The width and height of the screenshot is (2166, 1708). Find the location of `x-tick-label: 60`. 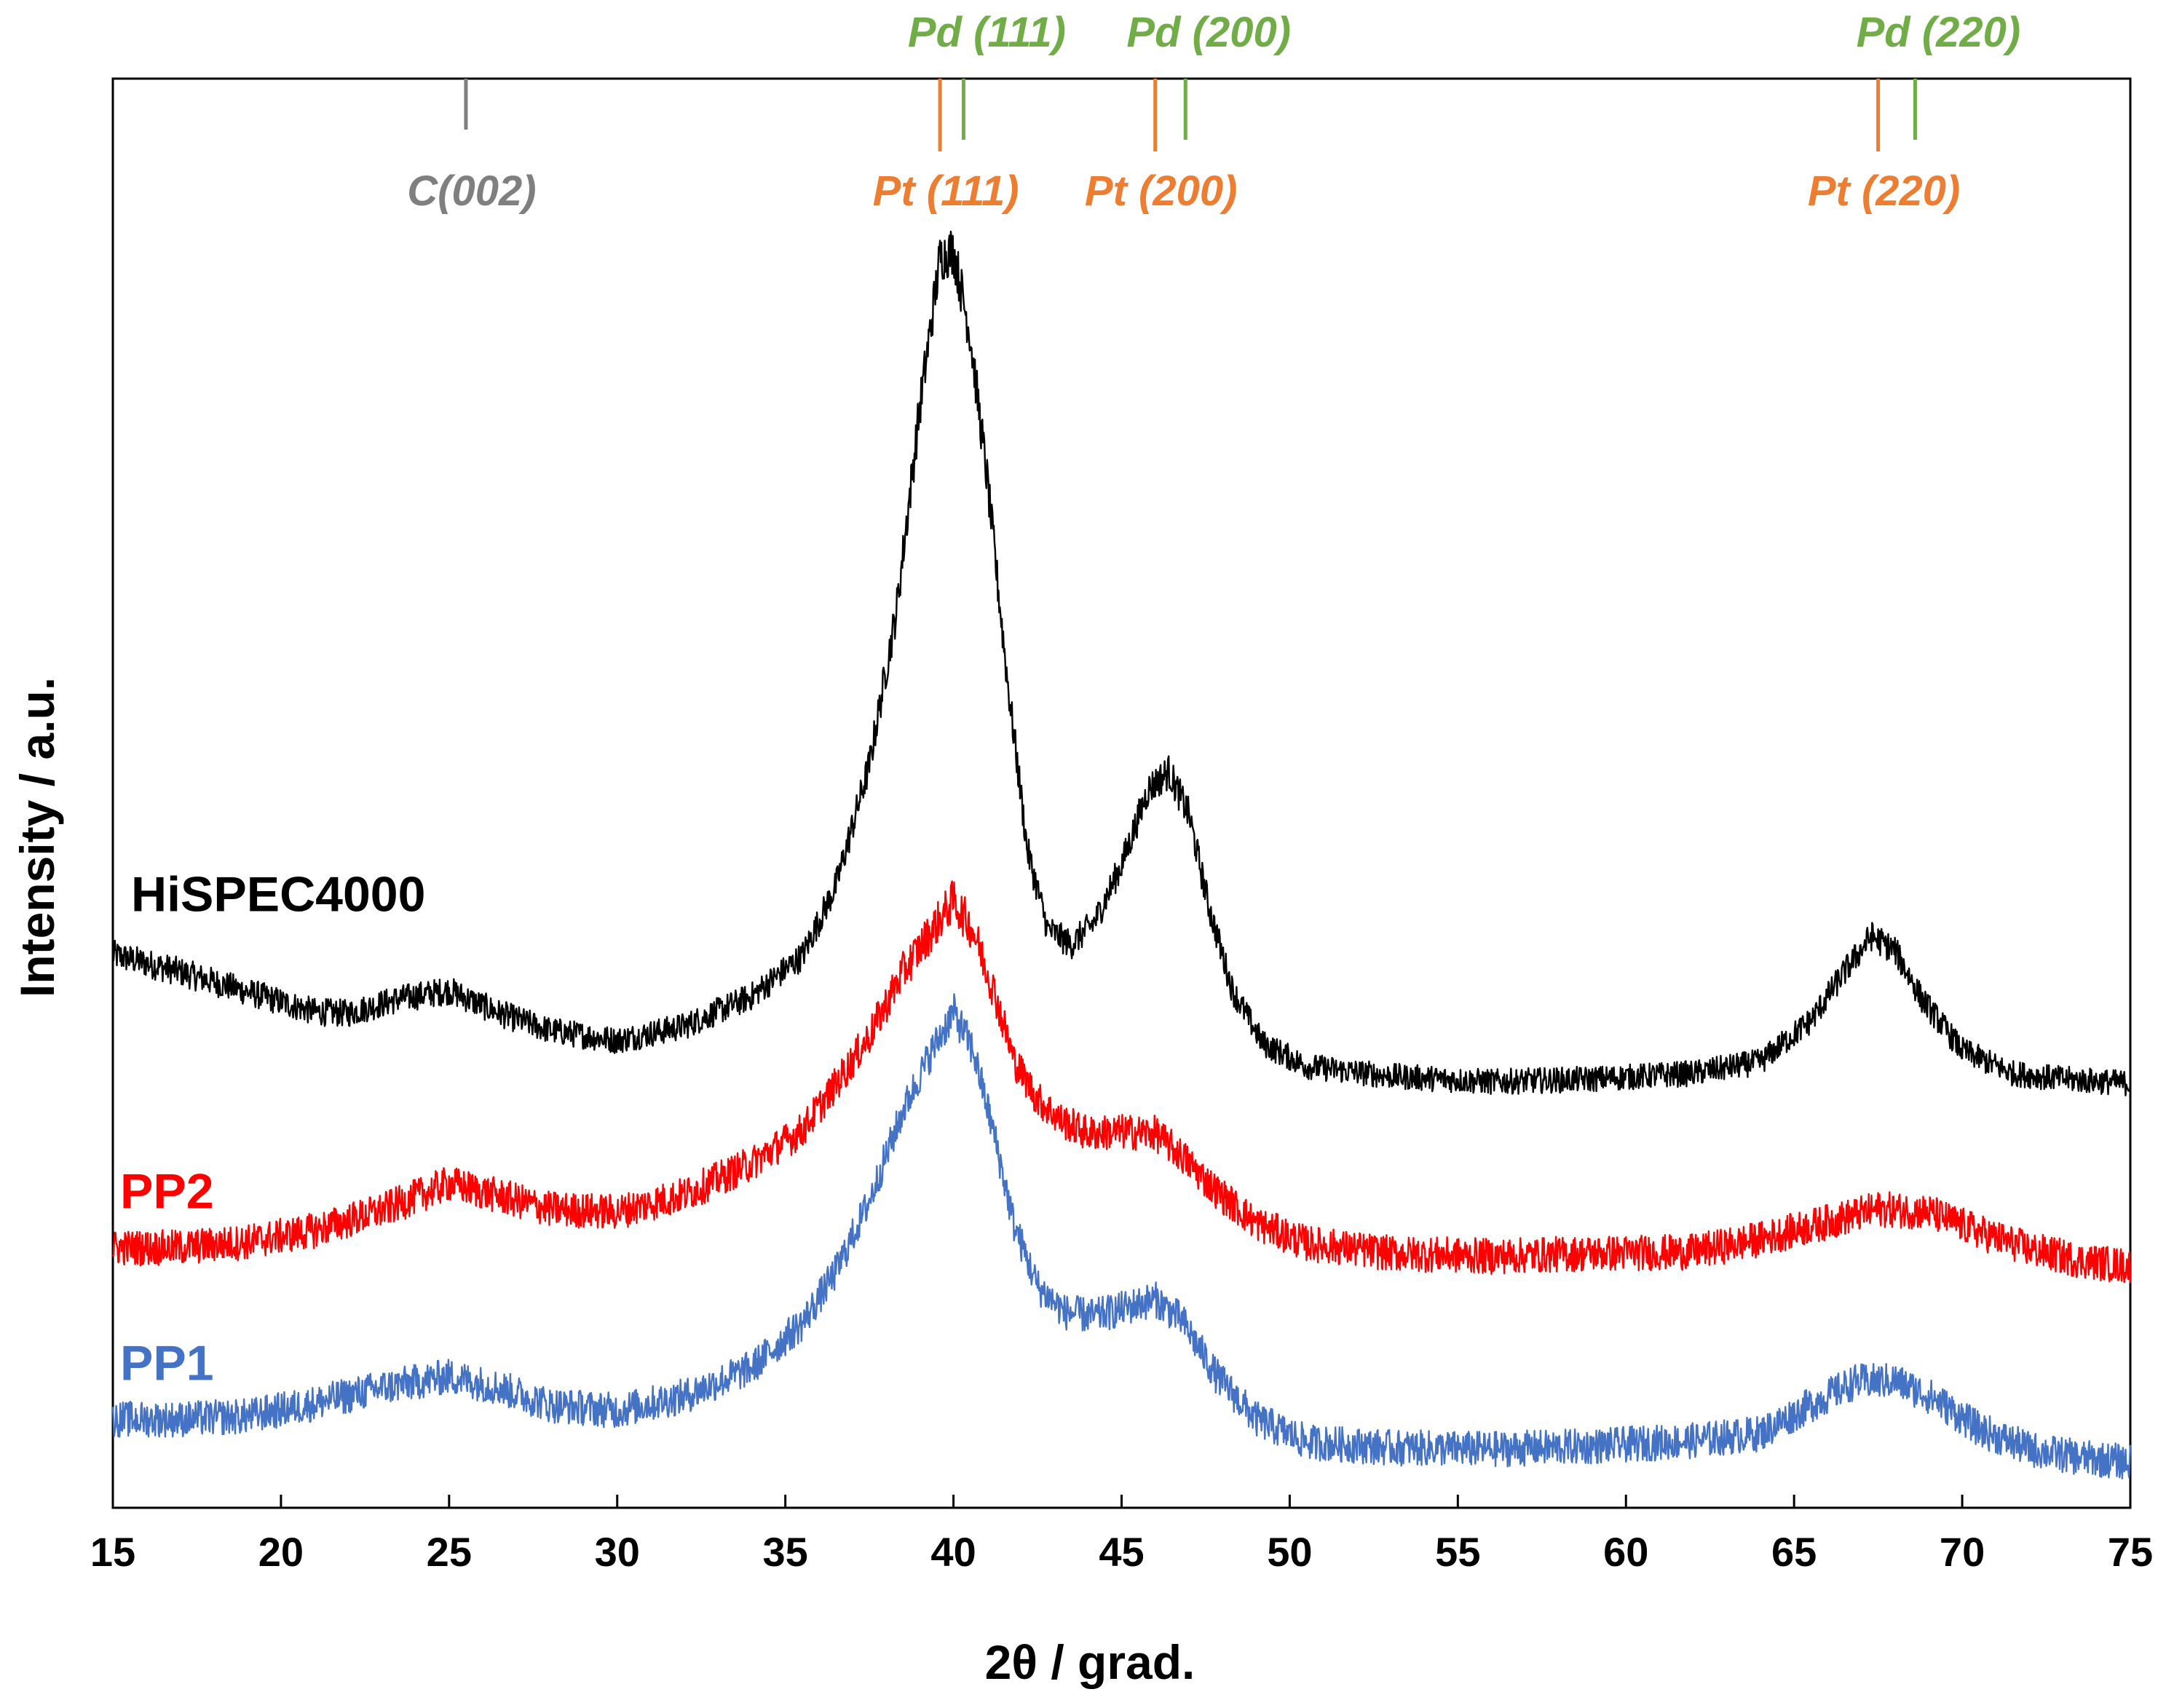

x-tick-label: 60 is located at coordinates (1626, 1552).